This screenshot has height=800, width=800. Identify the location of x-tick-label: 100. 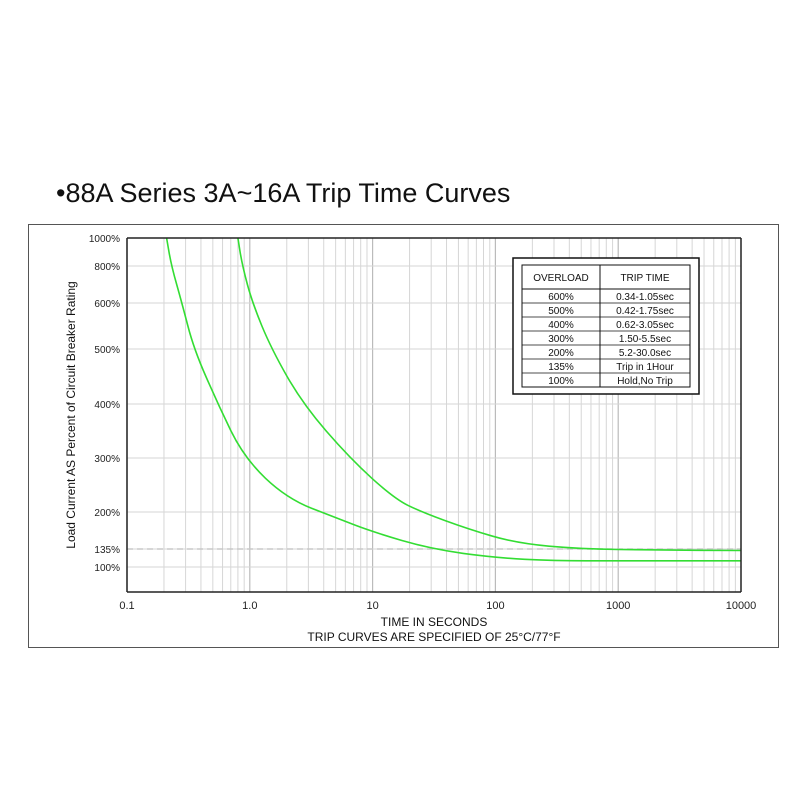
(495, 606).